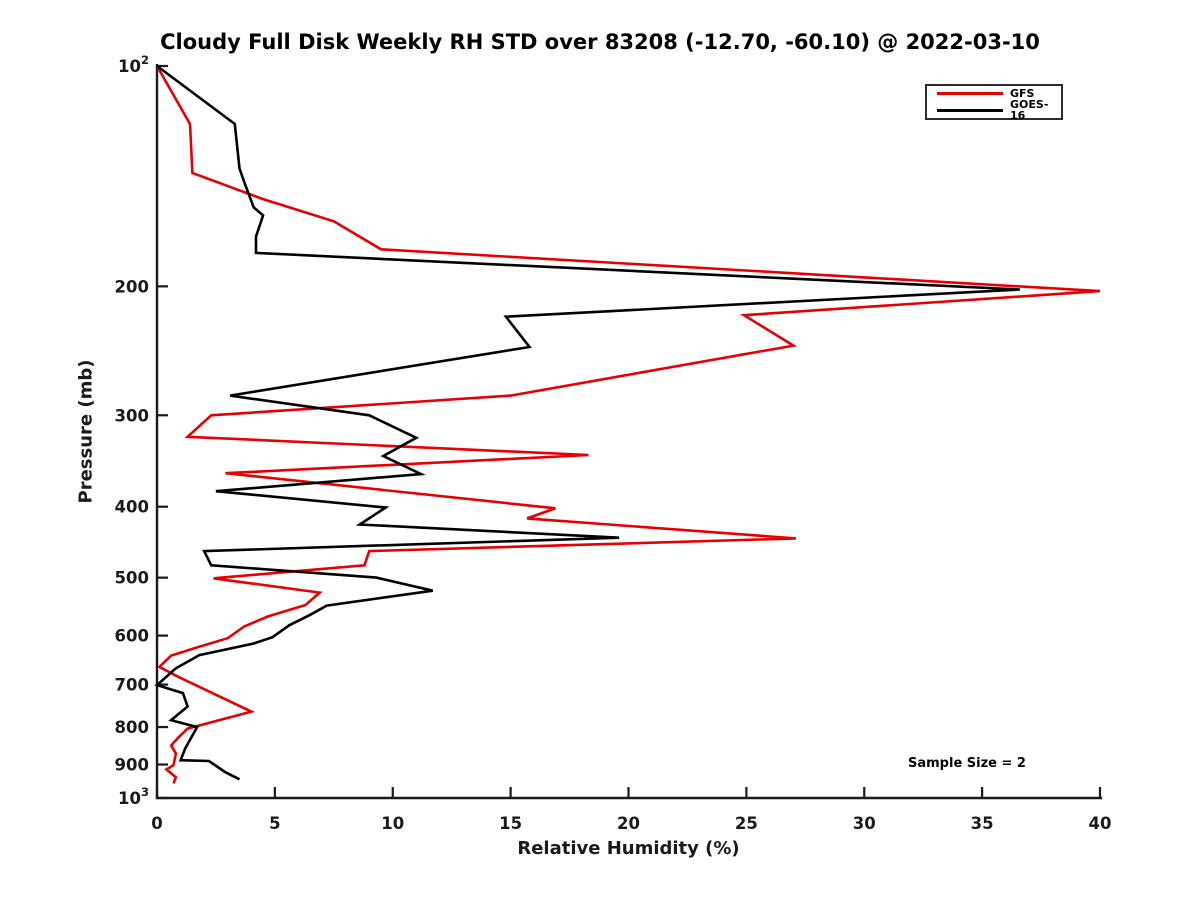 The height and width of the screenshot is (900, 1200). I want to click on x-axis-label: Relative Humidity (%), so click(628, 848).